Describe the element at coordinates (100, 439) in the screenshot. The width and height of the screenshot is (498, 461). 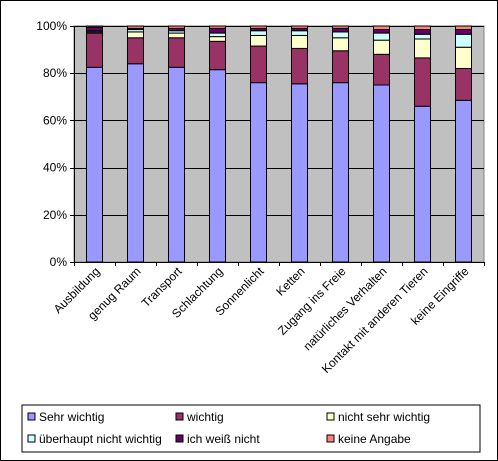
I see `legend-label-3: überhaupt nicht wichtig` at that location.